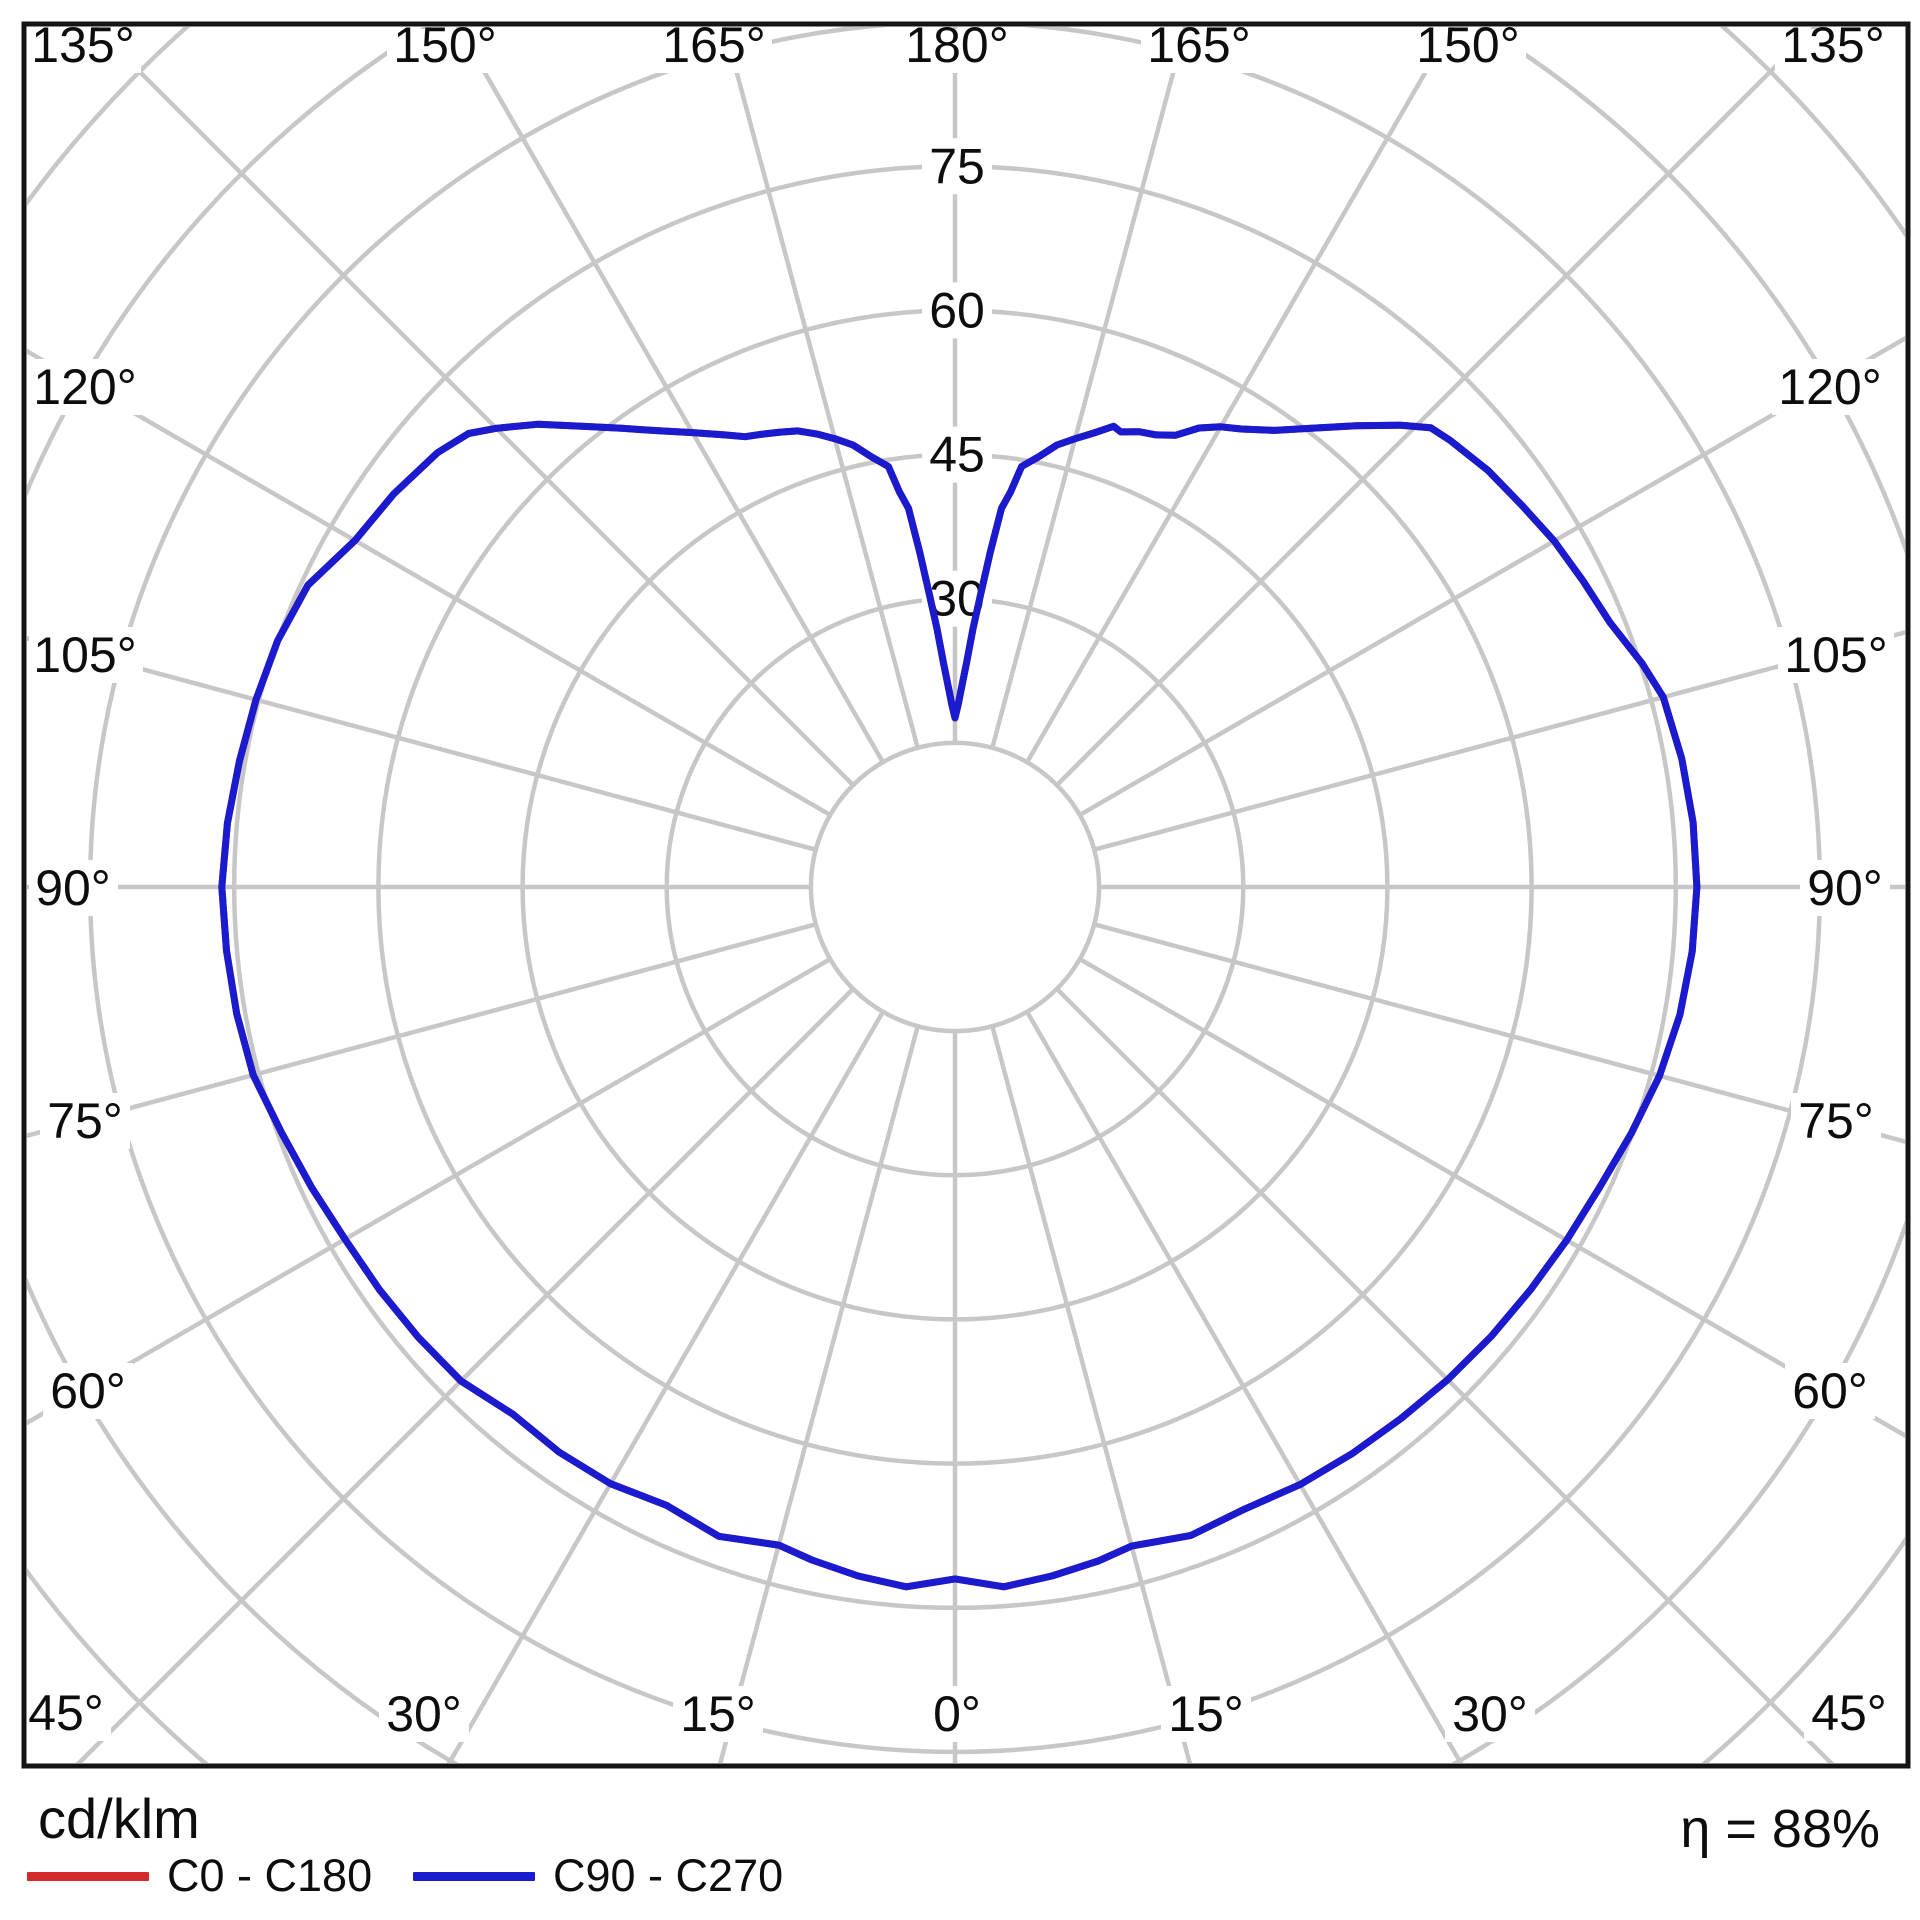 The image size is (1920, 1920). I want to click on angle-label-8: 105°, so click(84, 655).